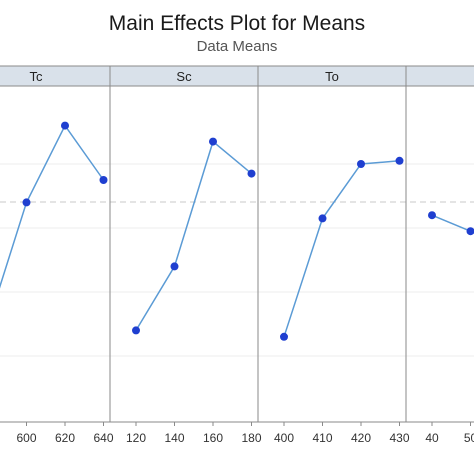  What do you see at coordinates (284, 438) in the screenshot?
I see `x-tick-label: 400` at bounding box center [284, 438].